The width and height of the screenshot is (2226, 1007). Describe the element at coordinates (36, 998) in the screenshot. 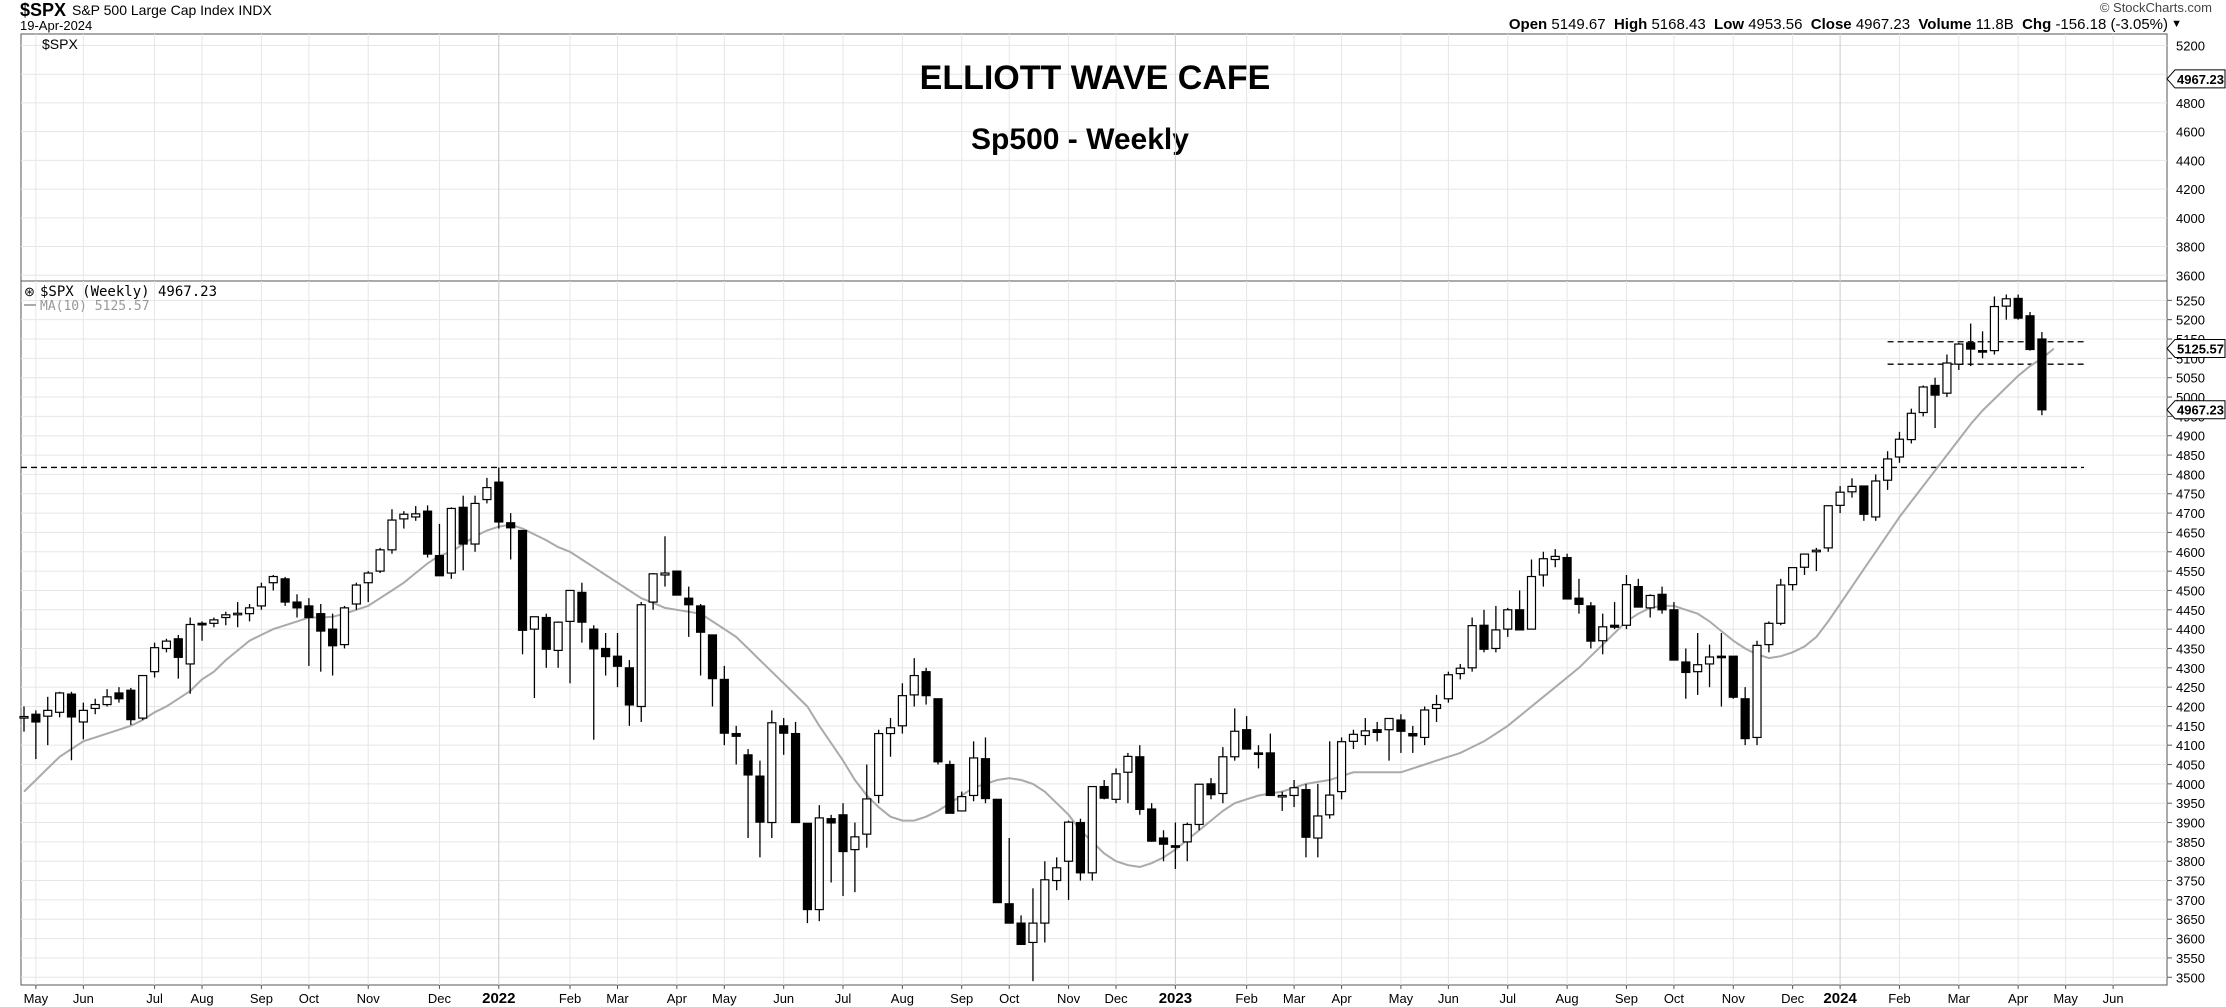

I see `x-tick-label: May` at that location.